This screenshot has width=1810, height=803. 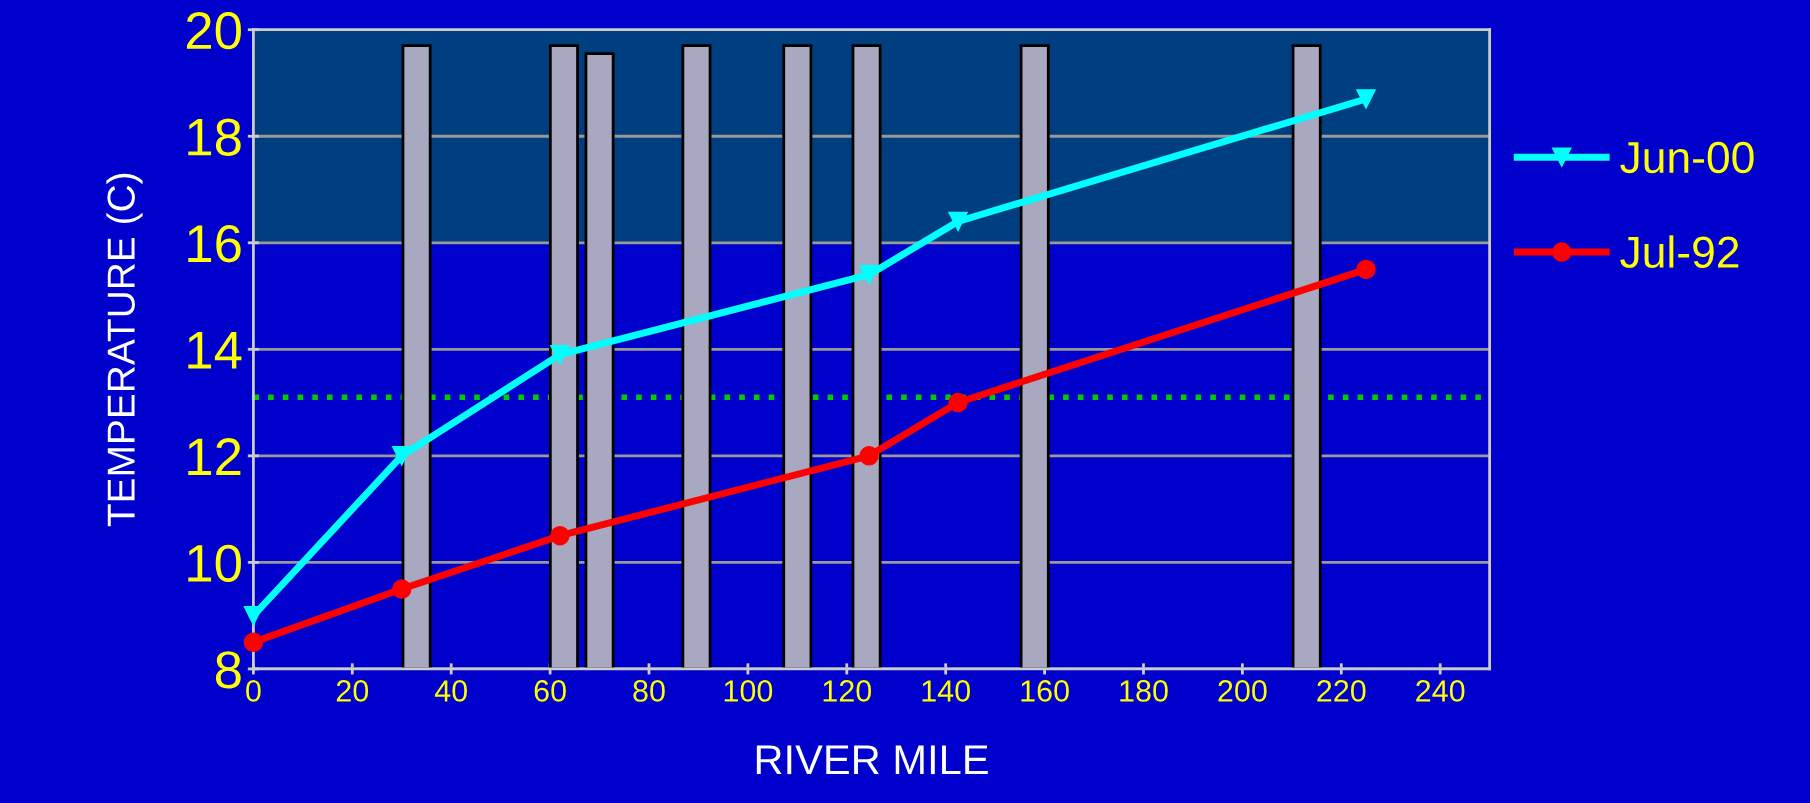 What do you see at coordinates (352, 691) in the screenshot?
I see `x-tick-label: 20` at bounding box center [352, 691].